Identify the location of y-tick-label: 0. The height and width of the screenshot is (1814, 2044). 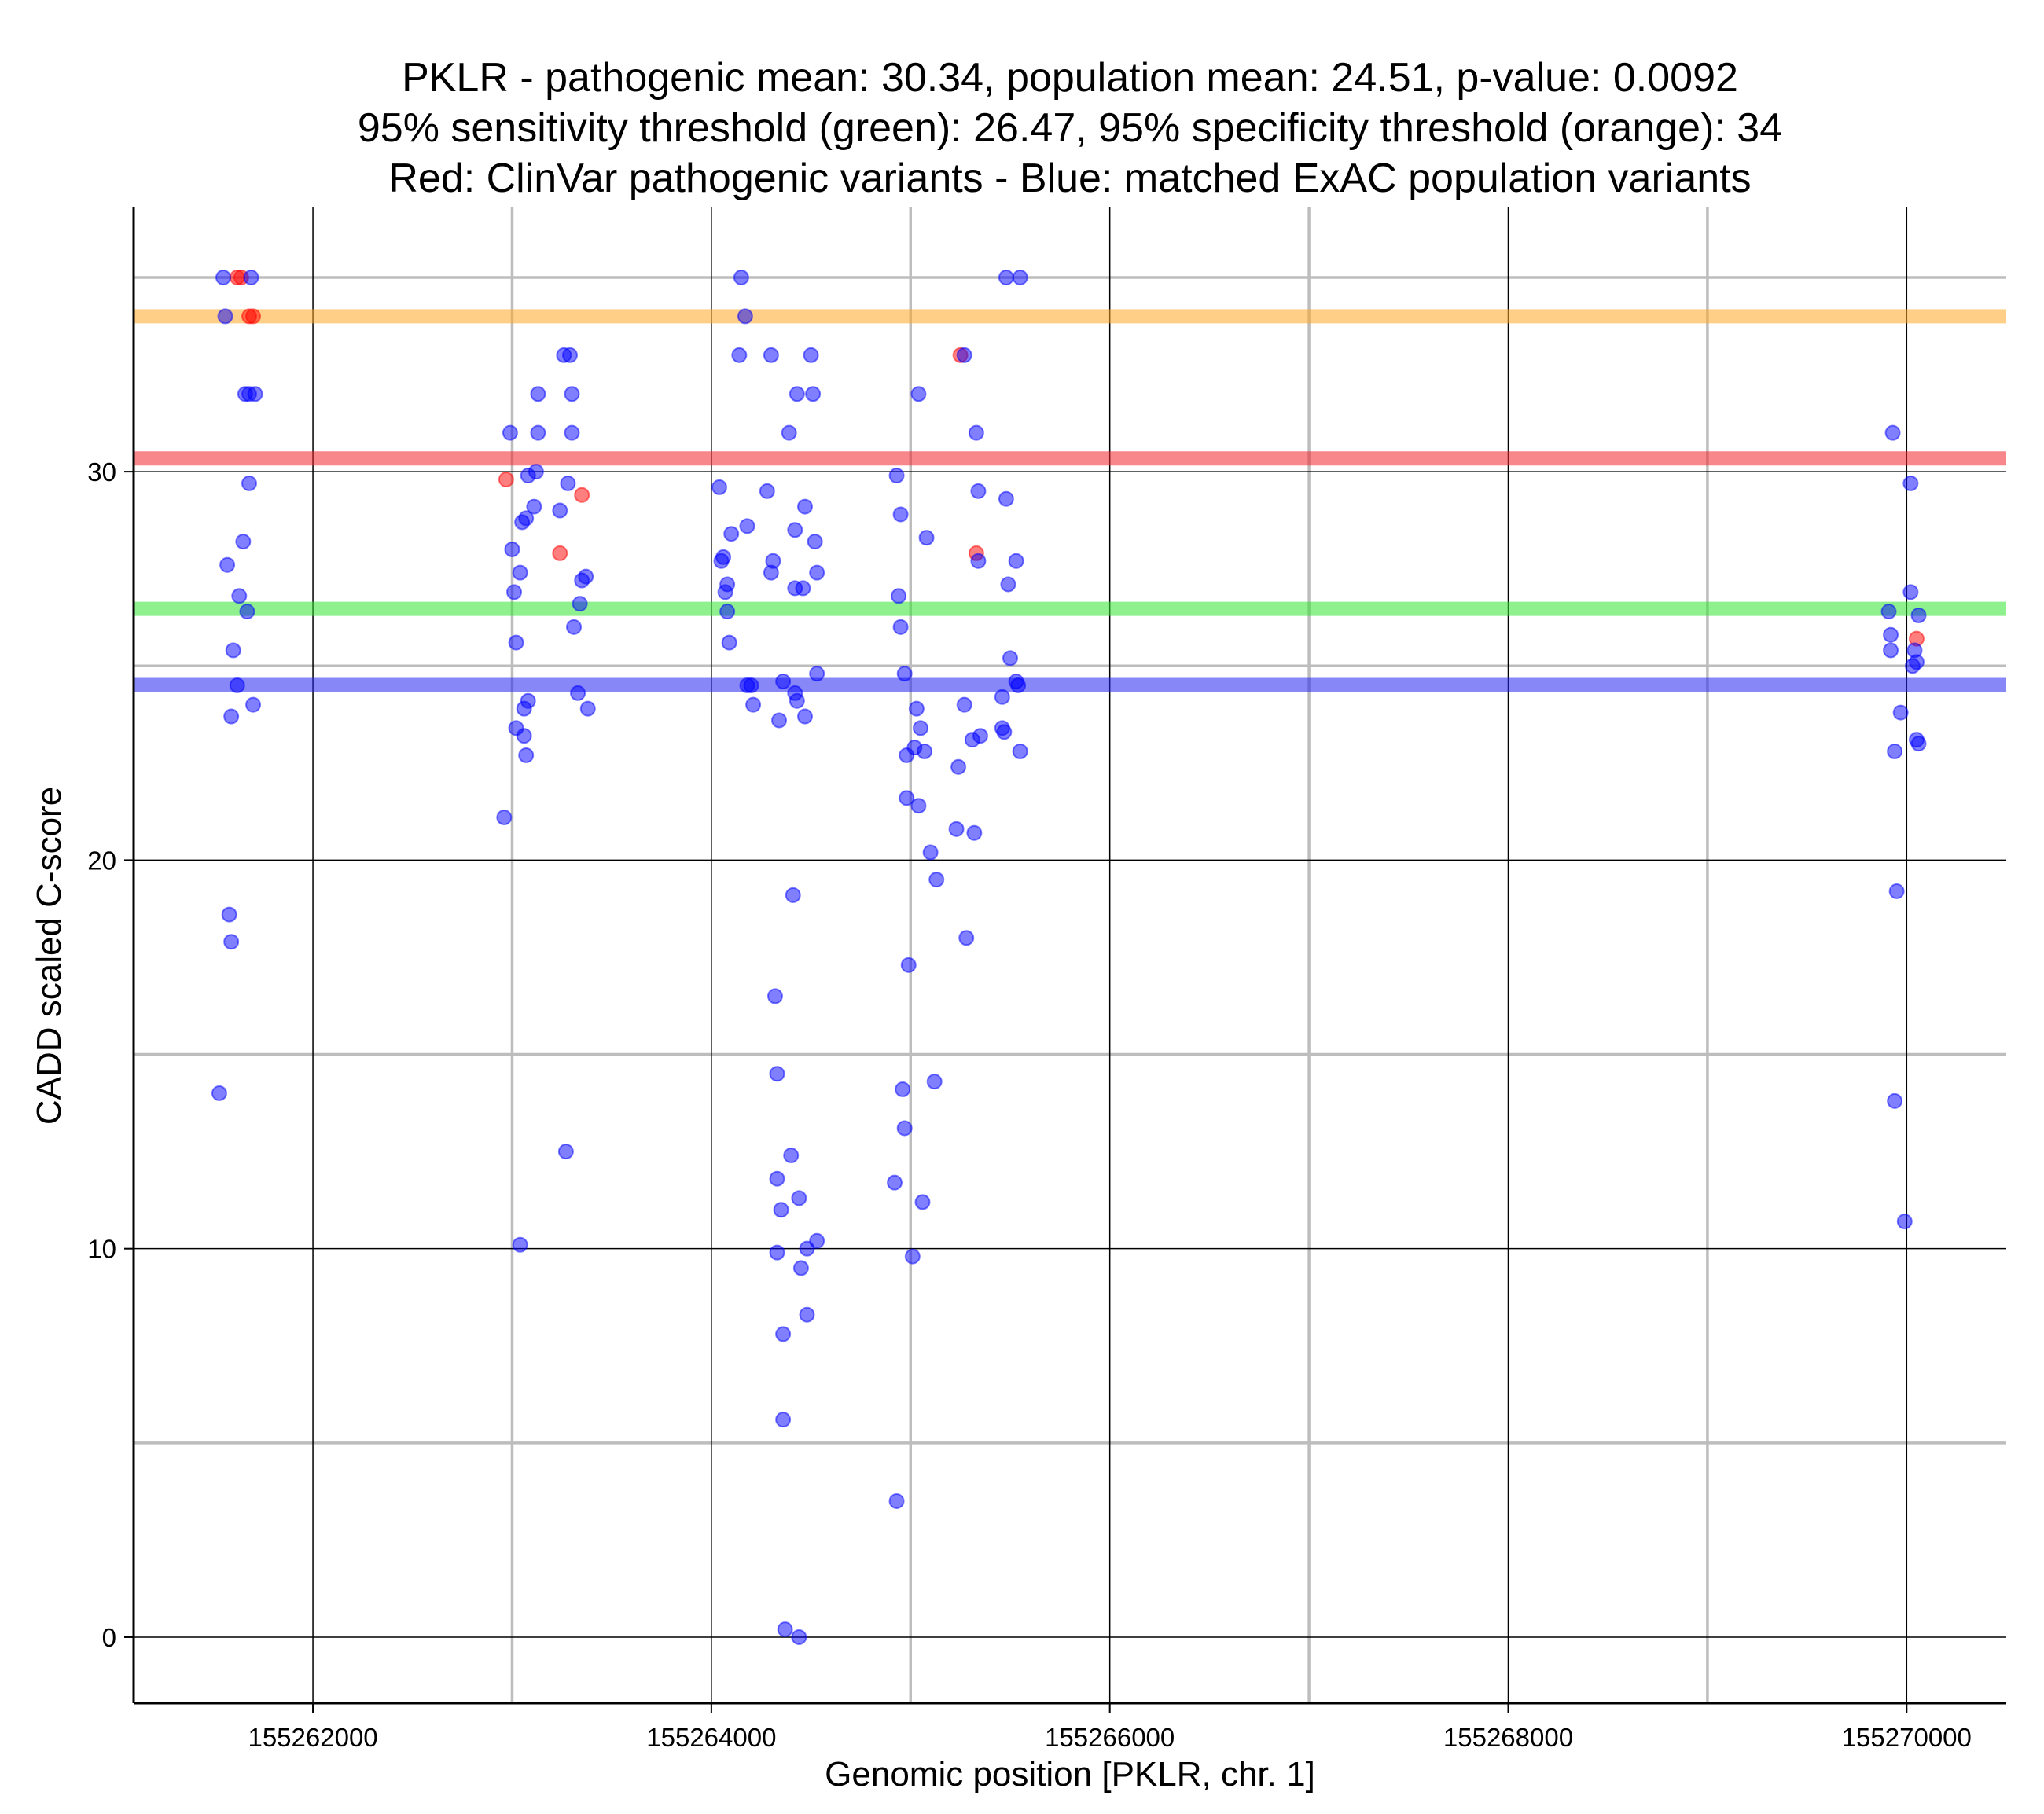
(109, 1637).